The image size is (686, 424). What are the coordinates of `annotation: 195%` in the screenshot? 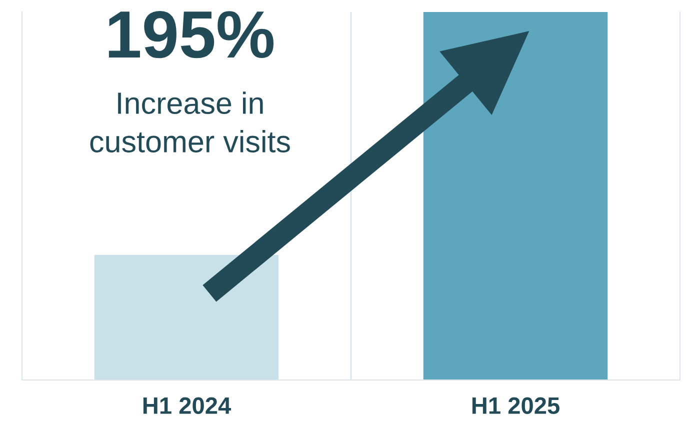 It's located at (191, 34).